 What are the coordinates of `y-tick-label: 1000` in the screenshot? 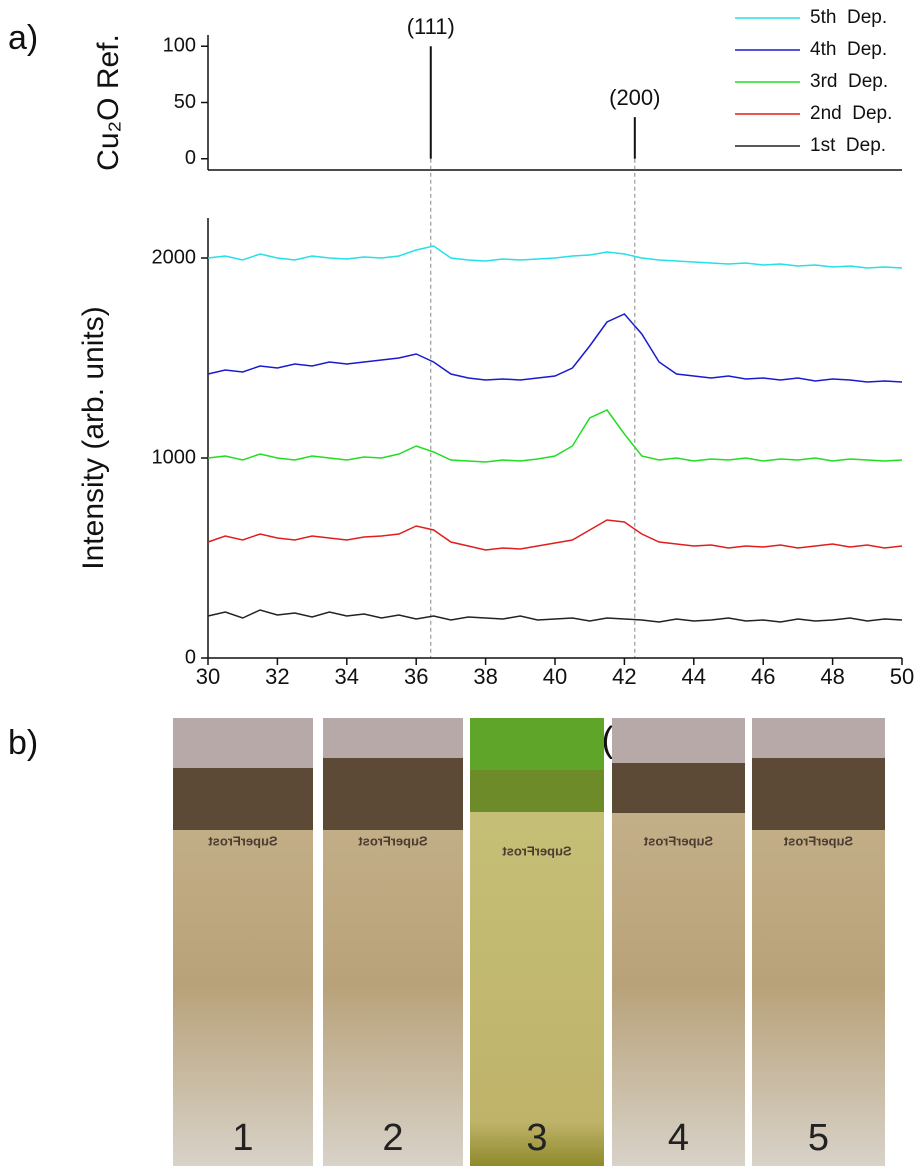 It's located at (174, 457).